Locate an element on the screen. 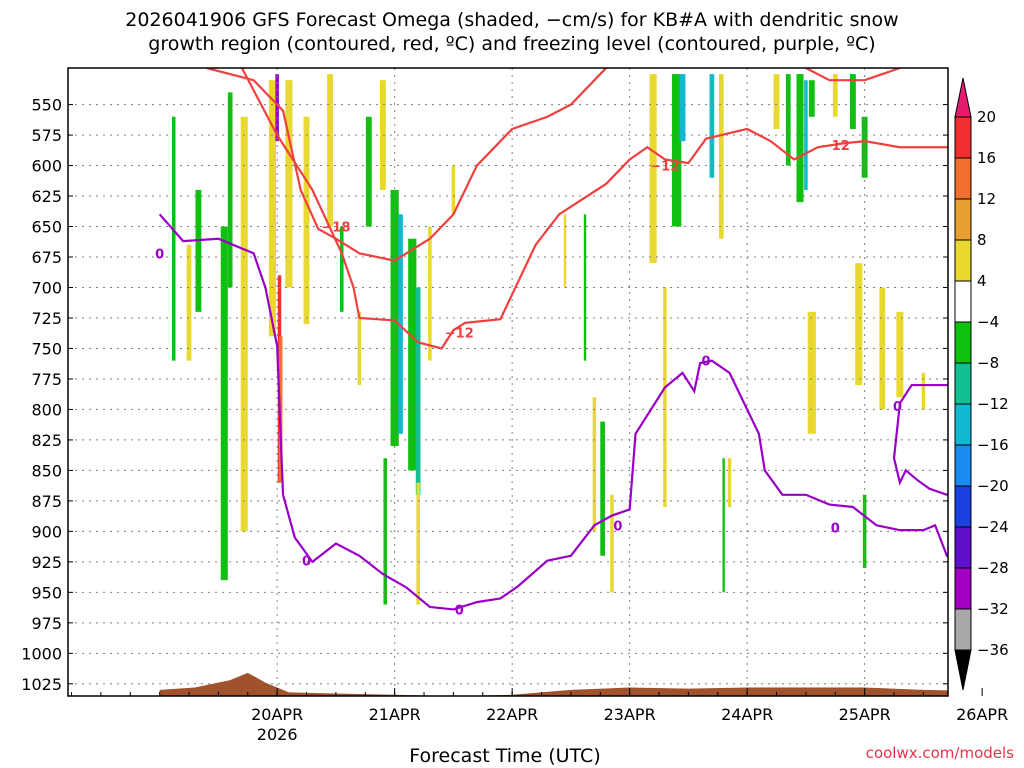  x-tick-label: 23APR is located at coordinates (630, 714).